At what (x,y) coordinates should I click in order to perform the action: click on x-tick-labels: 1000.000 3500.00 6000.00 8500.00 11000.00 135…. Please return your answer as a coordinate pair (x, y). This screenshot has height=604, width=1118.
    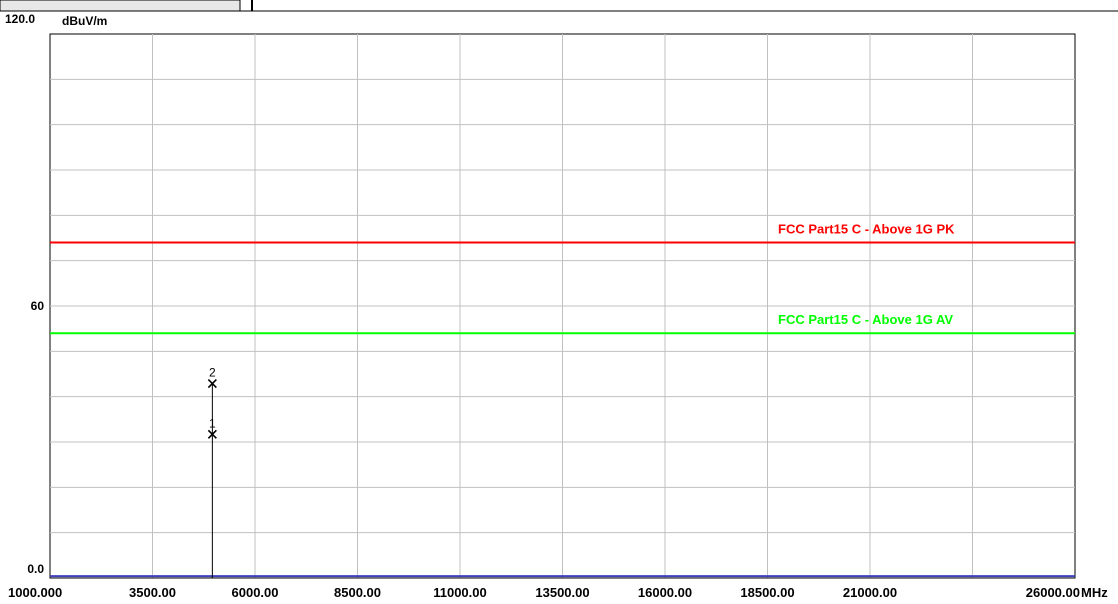
    Looking at the image, I should click on (544, 592).